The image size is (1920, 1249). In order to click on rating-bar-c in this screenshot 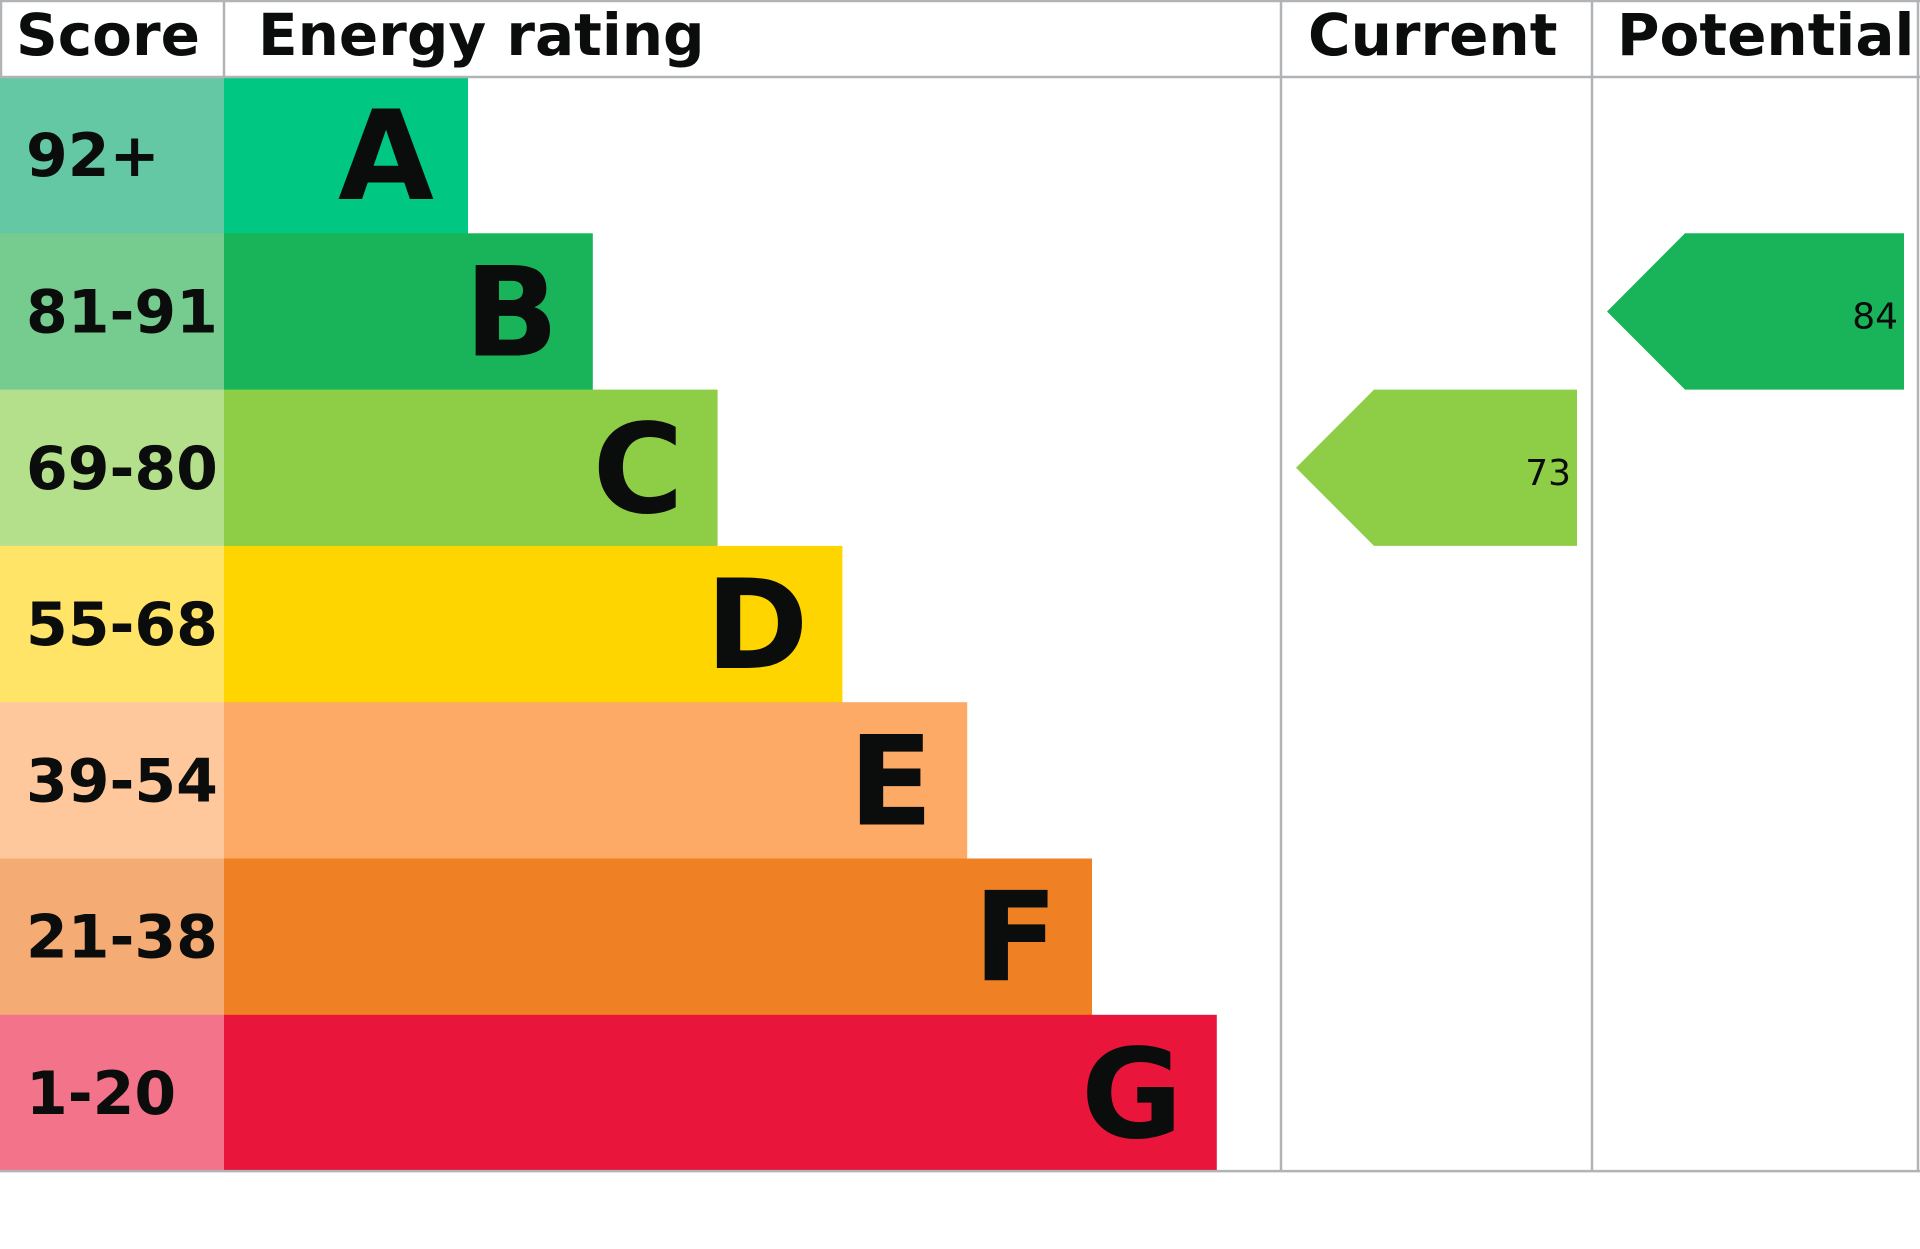, I will do `click(471, 468)`.